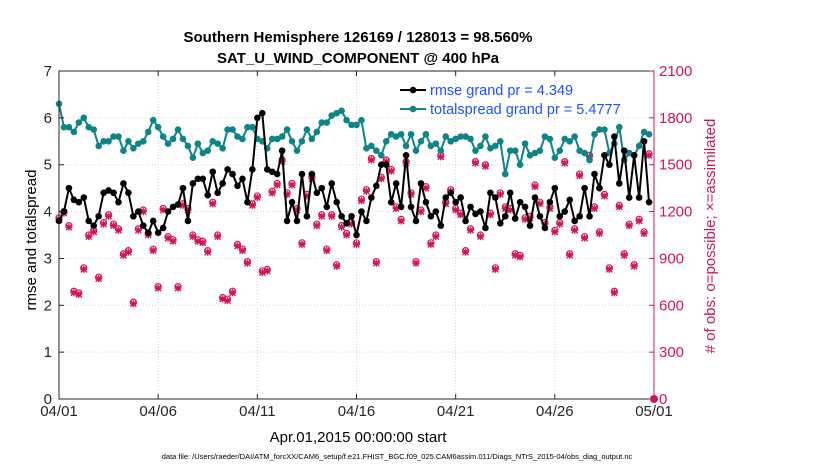  Describe the element at coordinates (671, 352) in the screenshot. I see `y2-tick-label: 300` at that location.